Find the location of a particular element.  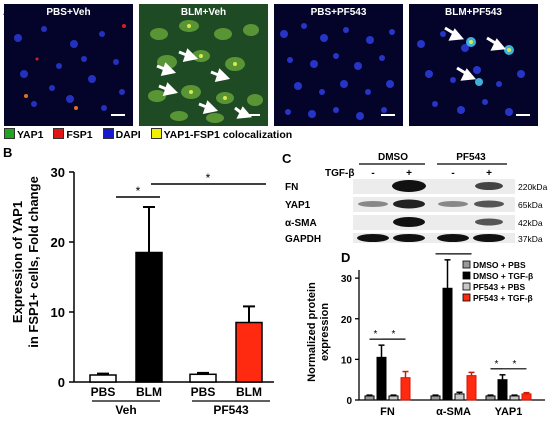

micrograph-title: BLM+Veh is located at coordinates (203, 12).